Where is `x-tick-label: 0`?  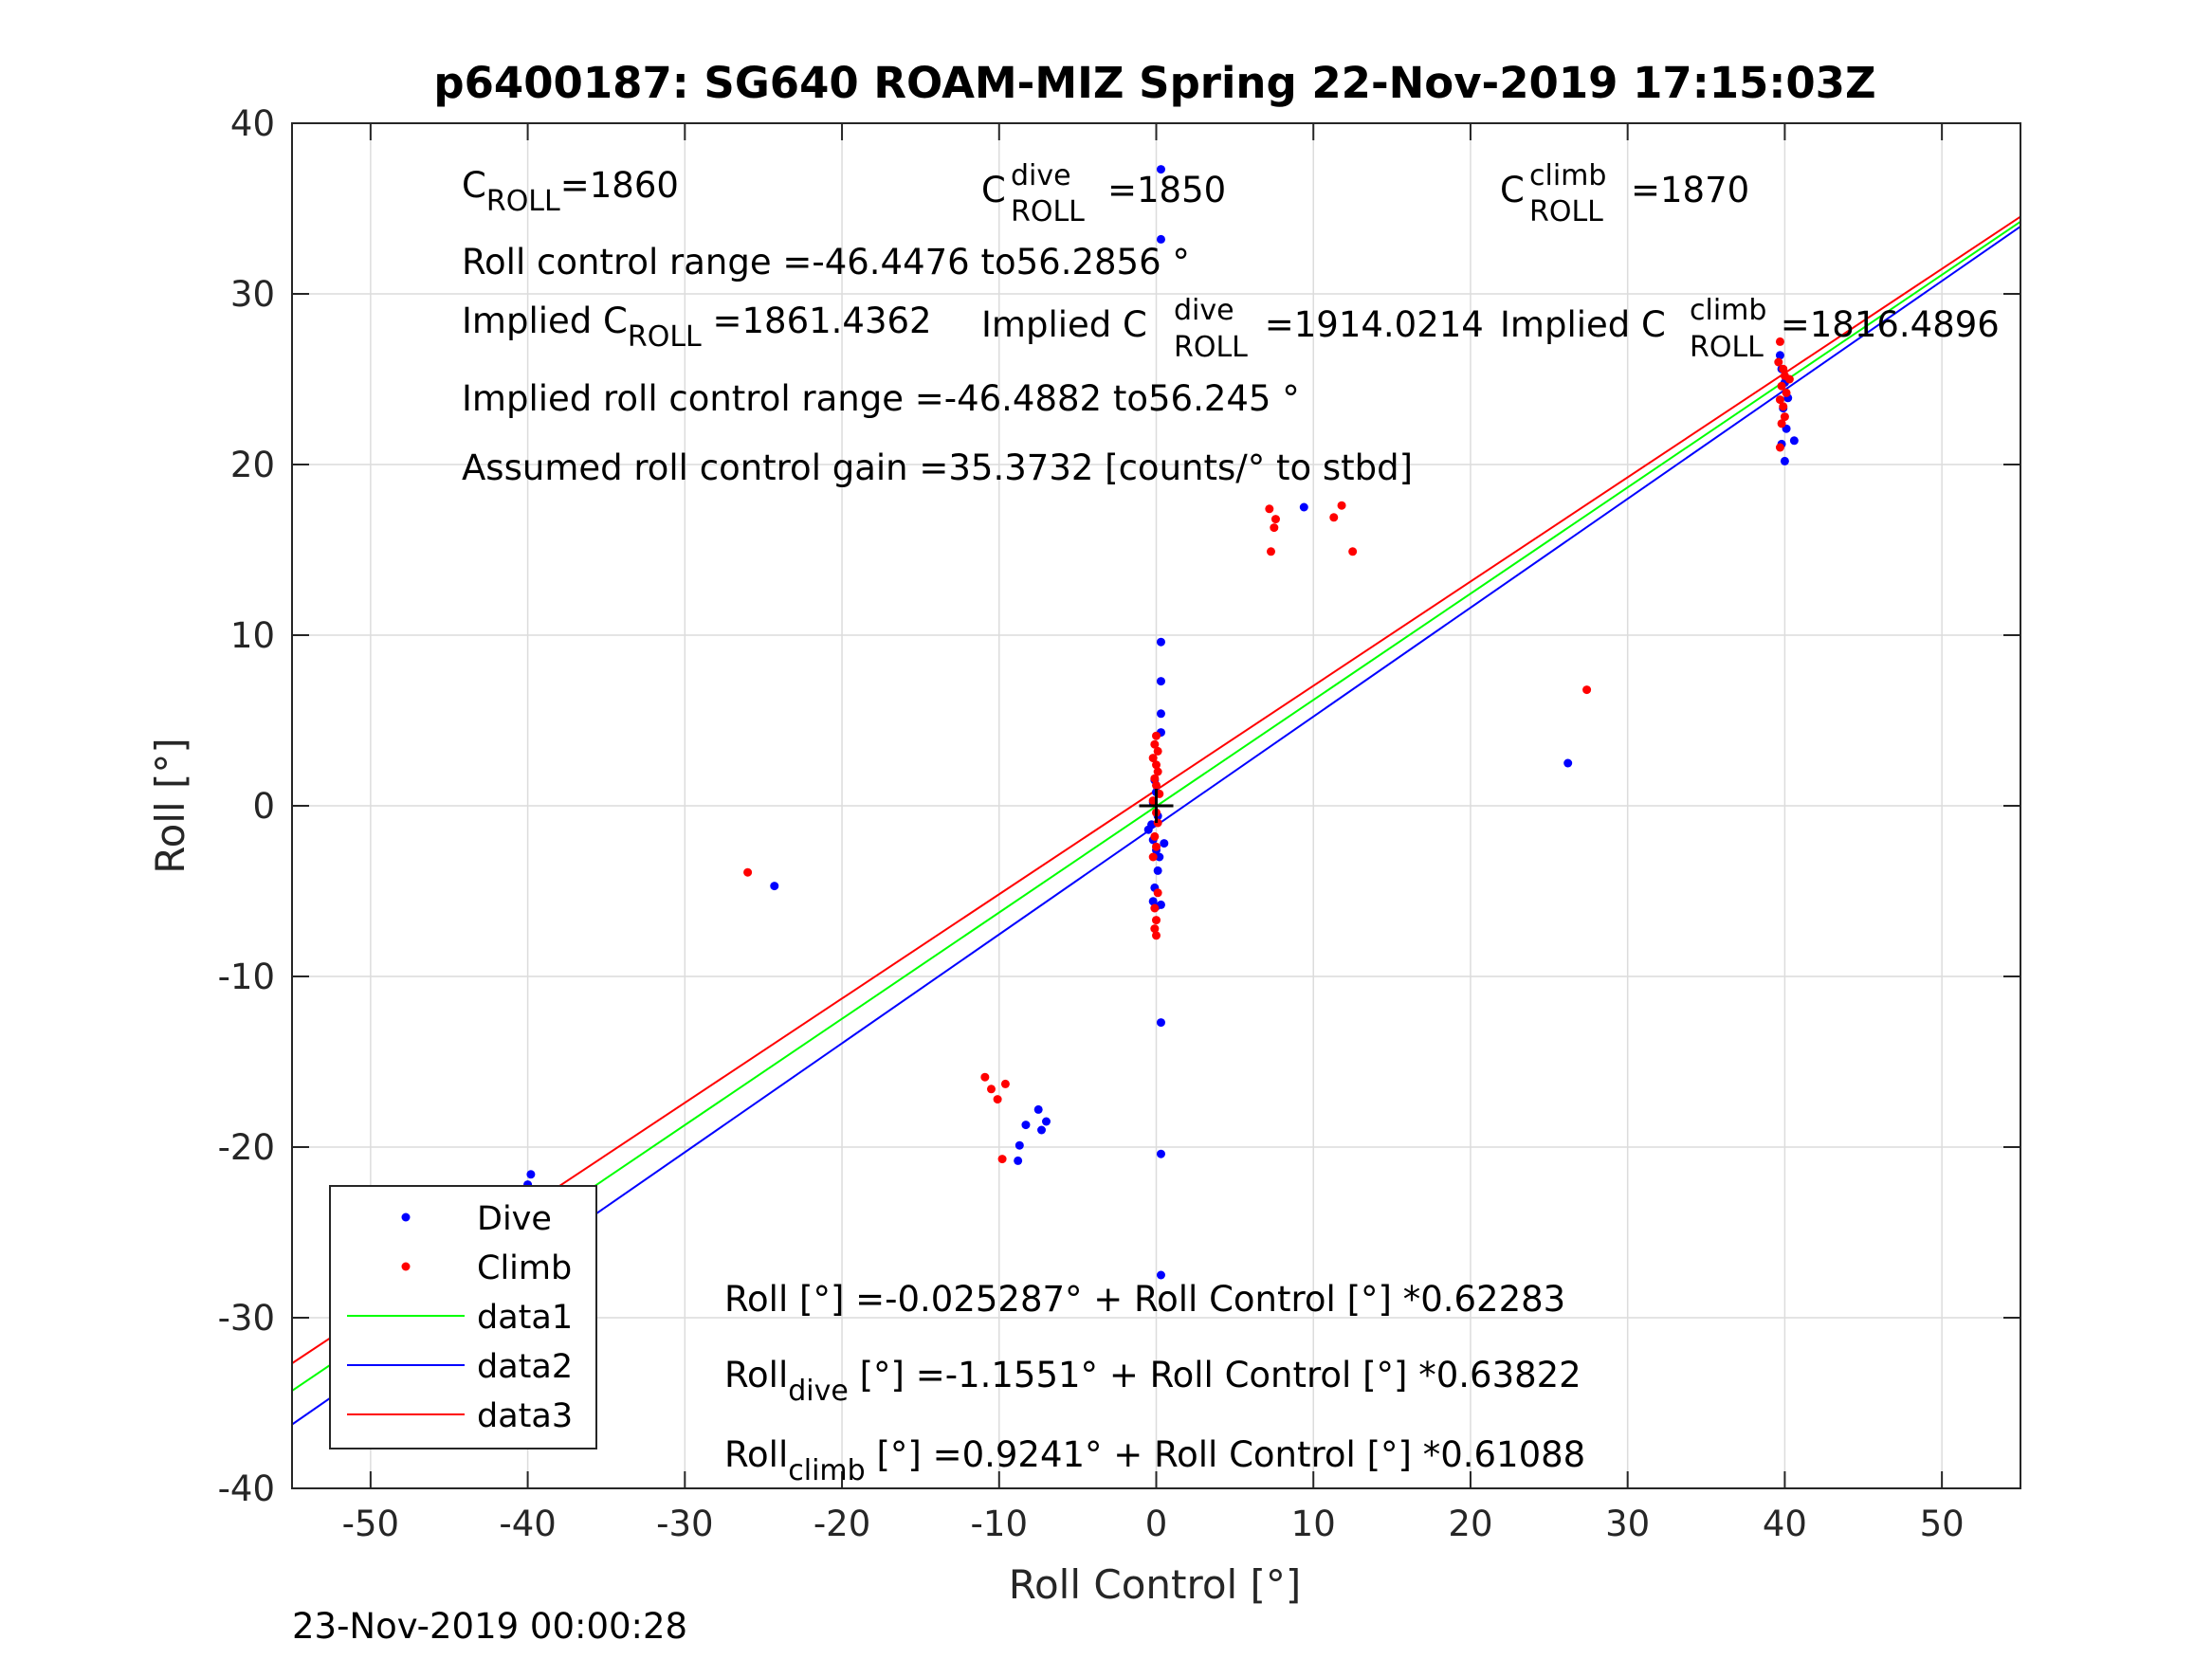
x-tick-label: 0 is located at coordinates (1156, 1524).